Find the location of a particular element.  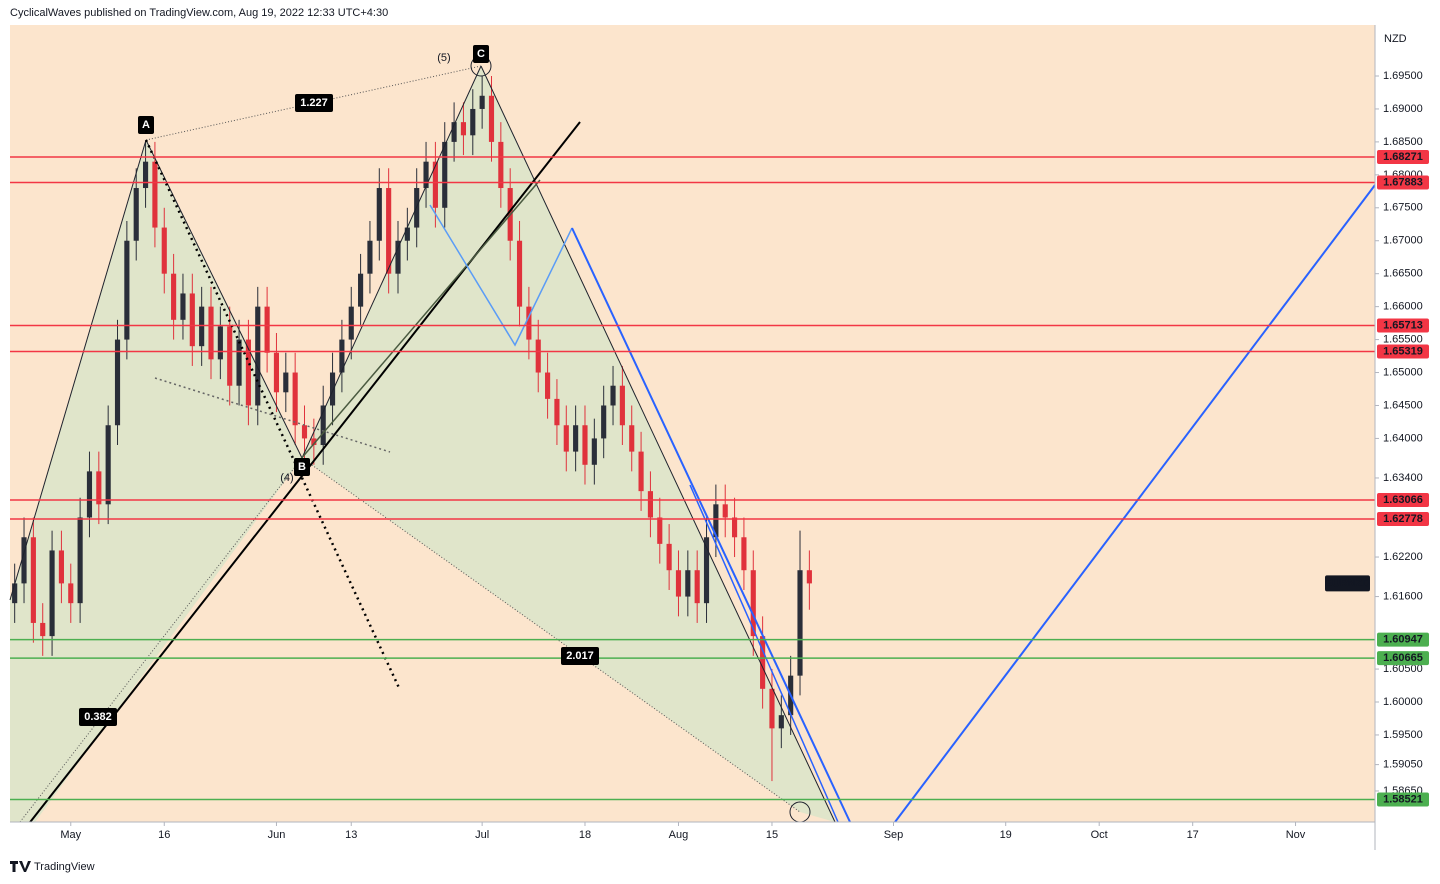

level-label: 1.65713 is located at coordinates (1403, 325).